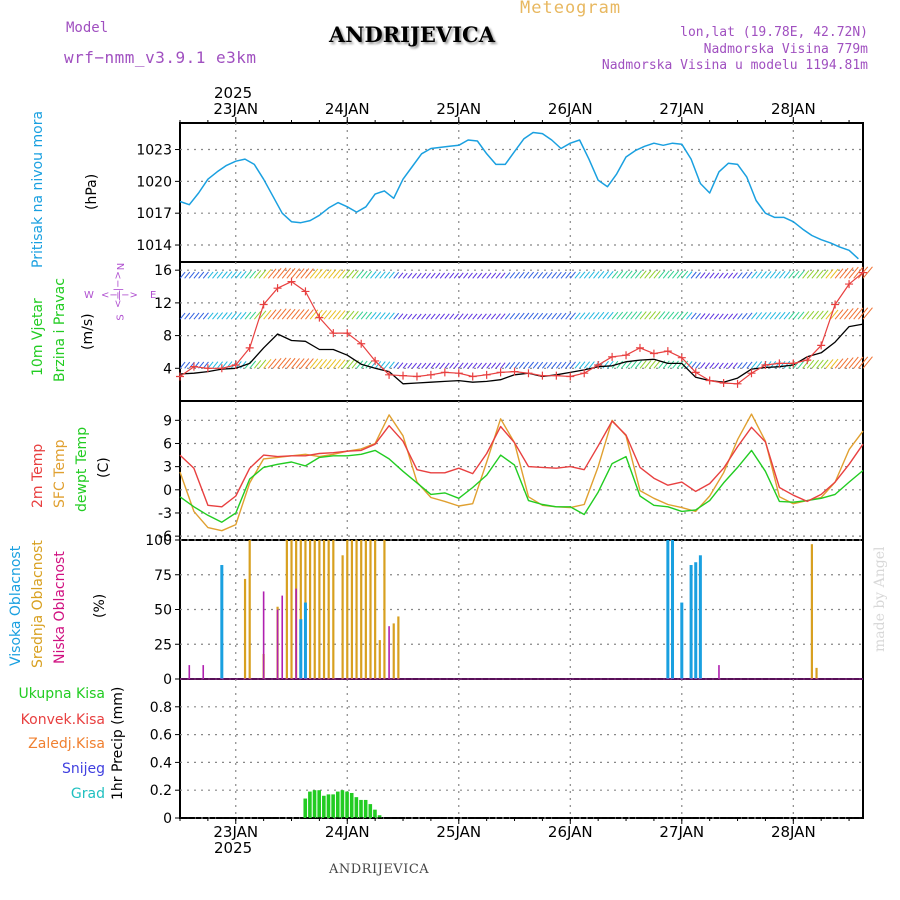 The height and width of the screenshot is (900, 900). Describe the element at coordinates (235, 832) in the screenshot. I see `date-label-bottom: 23JAN` at that location.